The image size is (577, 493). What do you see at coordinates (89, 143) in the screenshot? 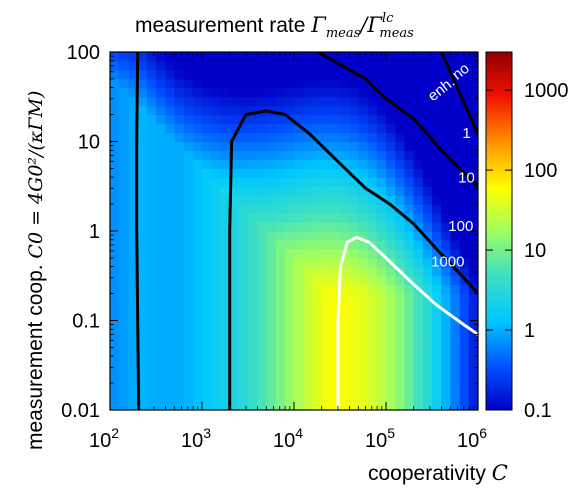
I see `y-tick-label: 10` at bounding box center [89, 143].